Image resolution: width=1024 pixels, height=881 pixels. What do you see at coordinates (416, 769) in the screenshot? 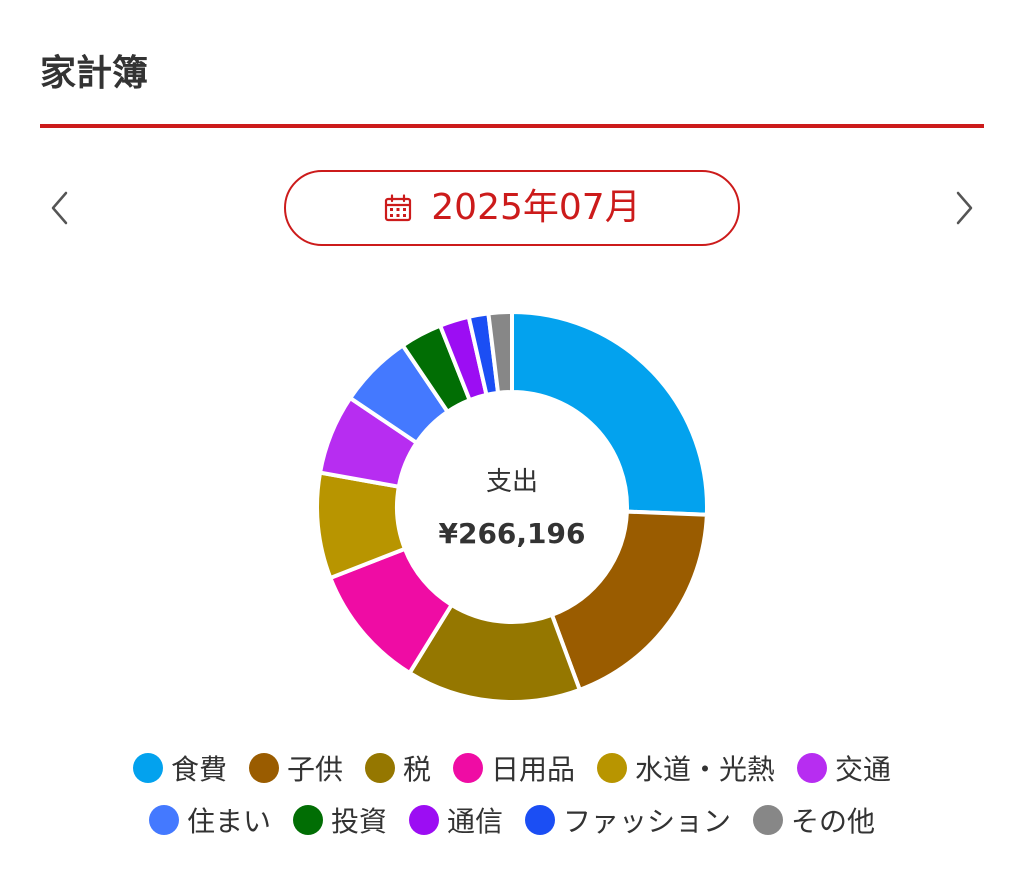
I see `legend-label: 税` at bounding box center [416, 769].